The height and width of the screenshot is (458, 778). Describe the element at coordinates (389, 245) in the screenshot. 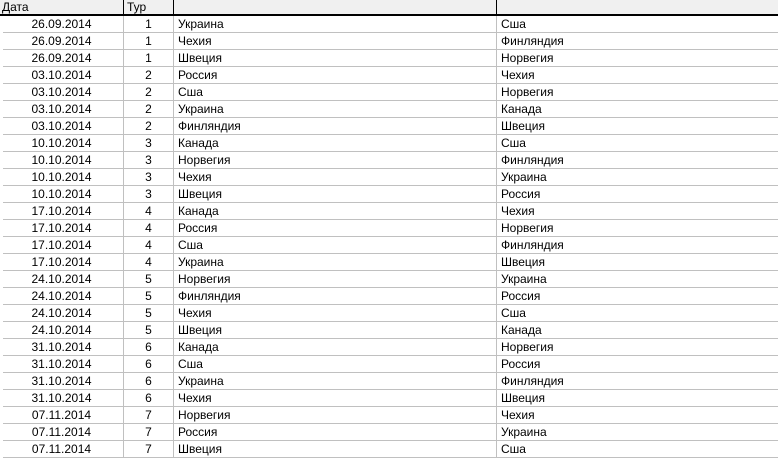

I see `table-row: 17.10.2014 4 Сша Финляндия` at that location.